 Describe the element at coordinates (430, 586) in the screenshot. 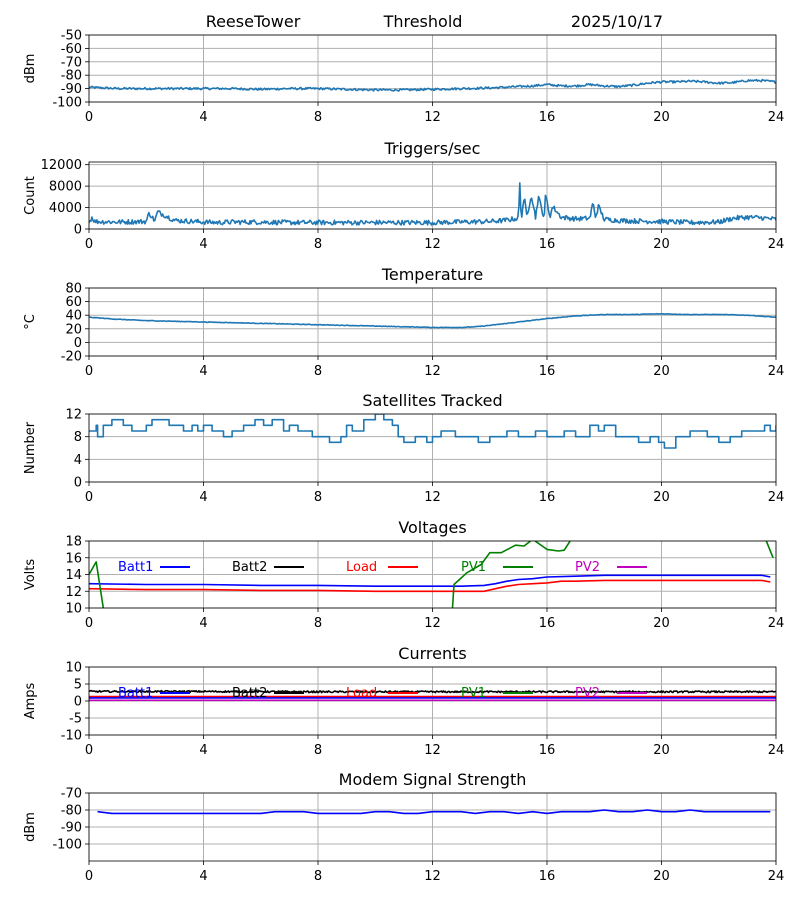

I see `series-line-load` at that location.